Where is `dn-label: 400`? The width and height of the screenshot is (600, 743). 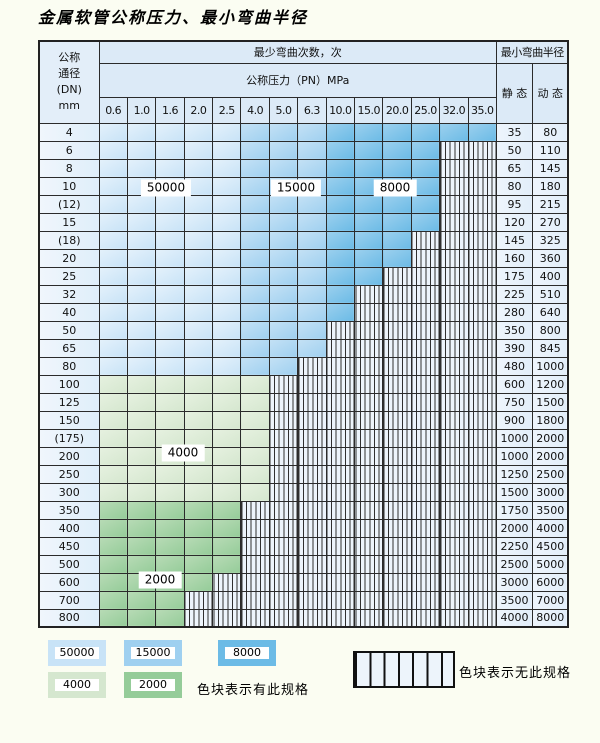
dn-label: 400 is located at coordinates (69, 528).